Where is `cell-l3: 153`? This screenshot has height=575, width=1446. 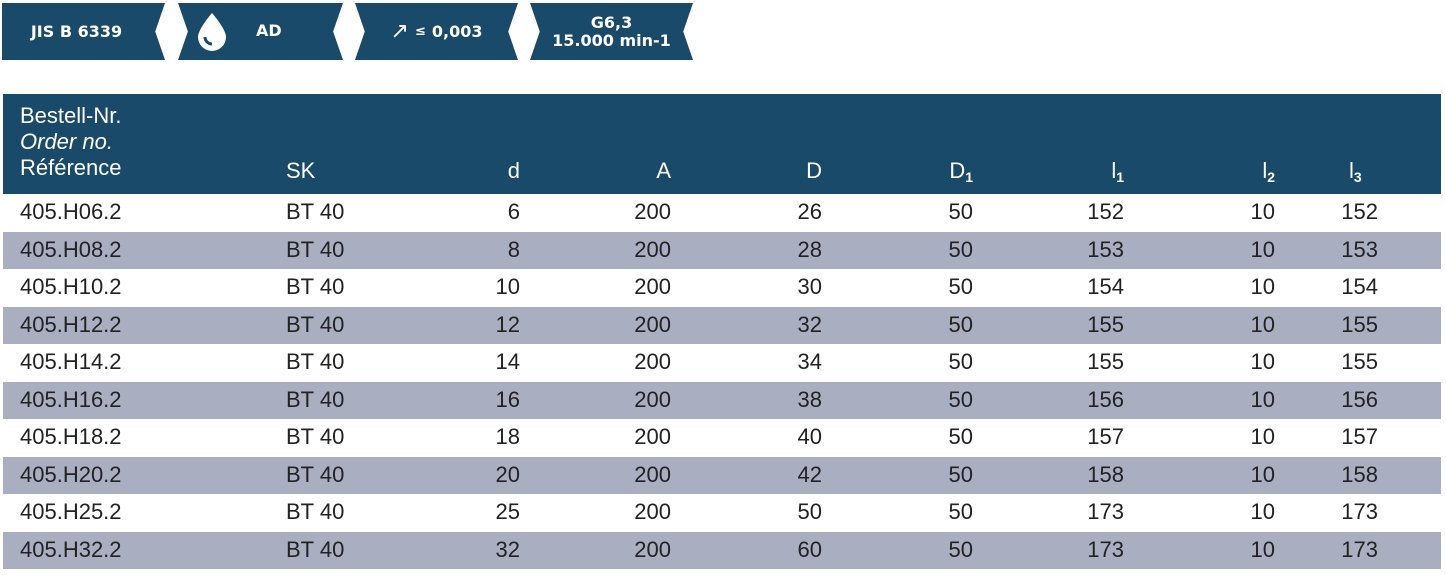
cell-l3: 153 is located at coordinates (1359, 249).